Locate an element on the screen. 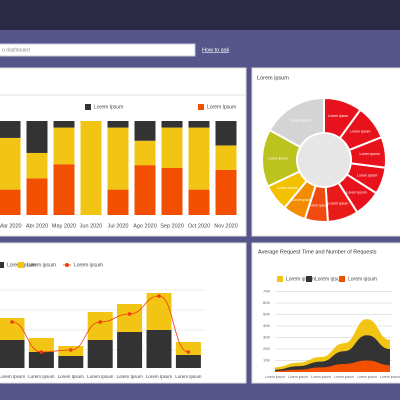  donut-segment is located at coordinates (296, 122).